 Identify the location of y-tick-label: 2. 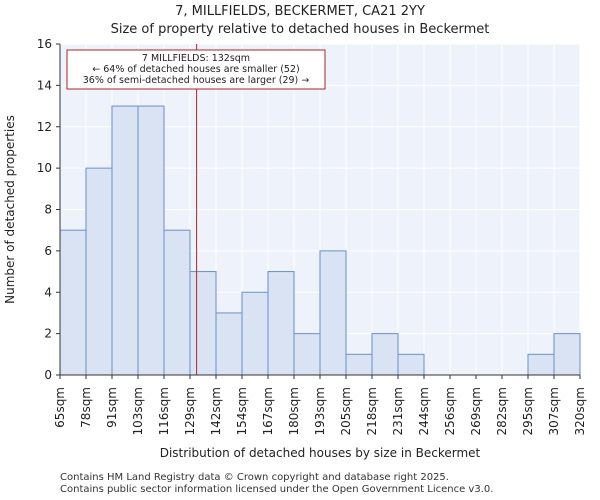
(48, 334).